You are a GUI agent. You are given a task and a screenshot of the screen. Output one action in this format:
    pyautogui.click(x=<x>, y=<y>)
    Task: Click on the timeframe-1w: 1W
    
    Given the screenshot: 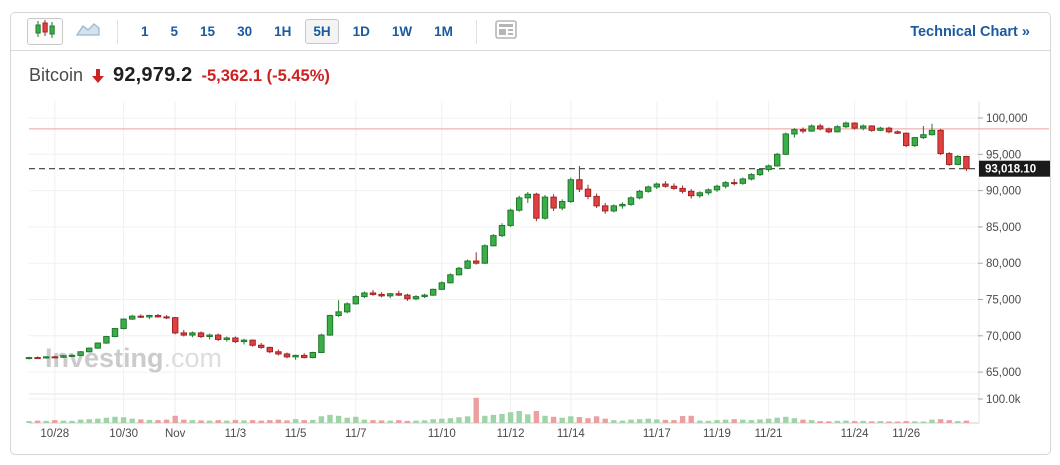 What is the action you would take?
    pyautogui.click(x=402, y=31)
    